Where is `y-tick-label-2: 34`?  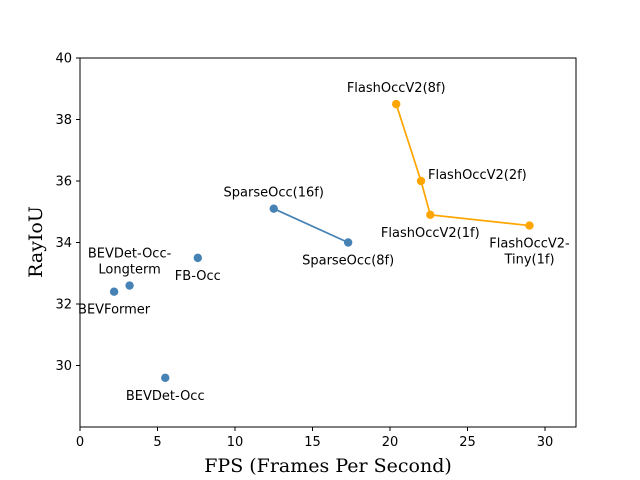
y-tick-label-2: 34 is located at coordinates (63, 243).